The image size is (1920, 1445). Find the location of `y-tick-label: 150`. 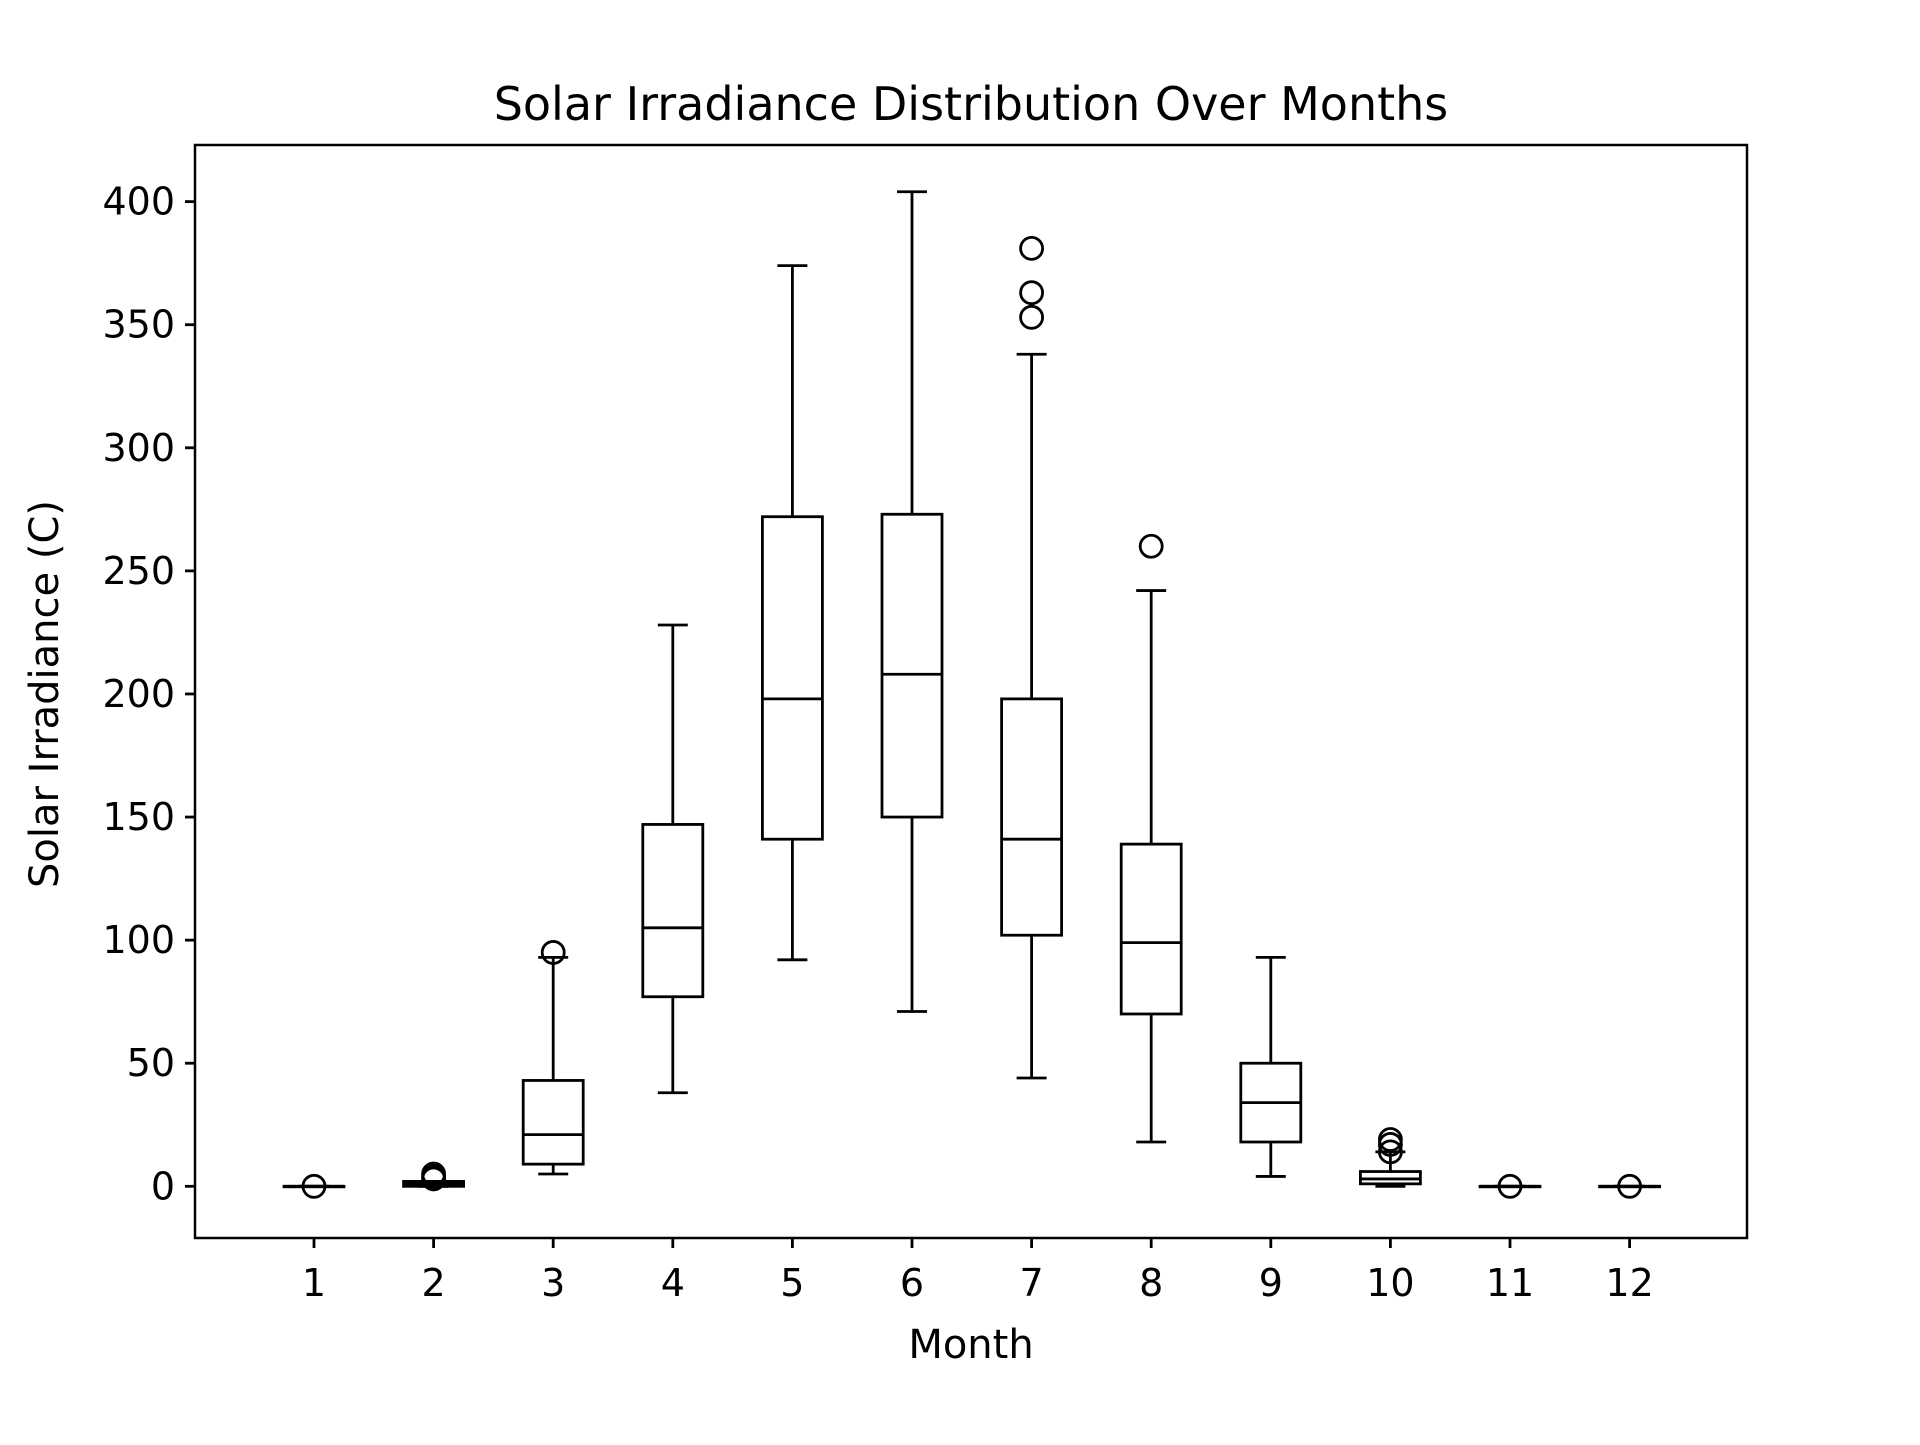

y-tick-label: 150 is located at coordinates (138, 817).